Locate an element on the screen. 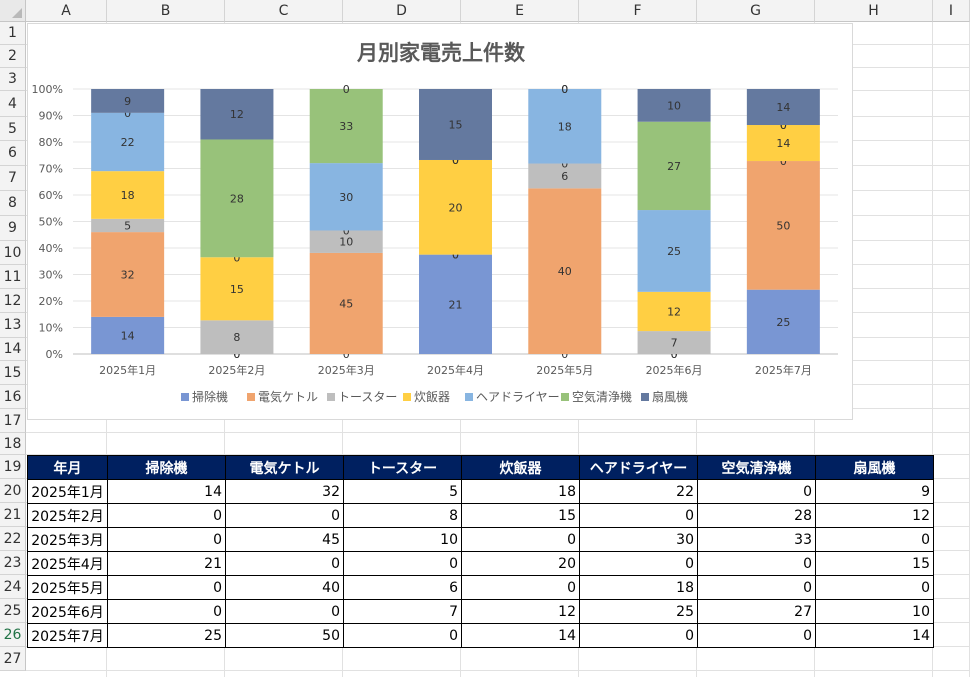 Image resolution: width=970 pixels, height=677 pixels. row-header-25: 25 is located at coordinates (13, 611).